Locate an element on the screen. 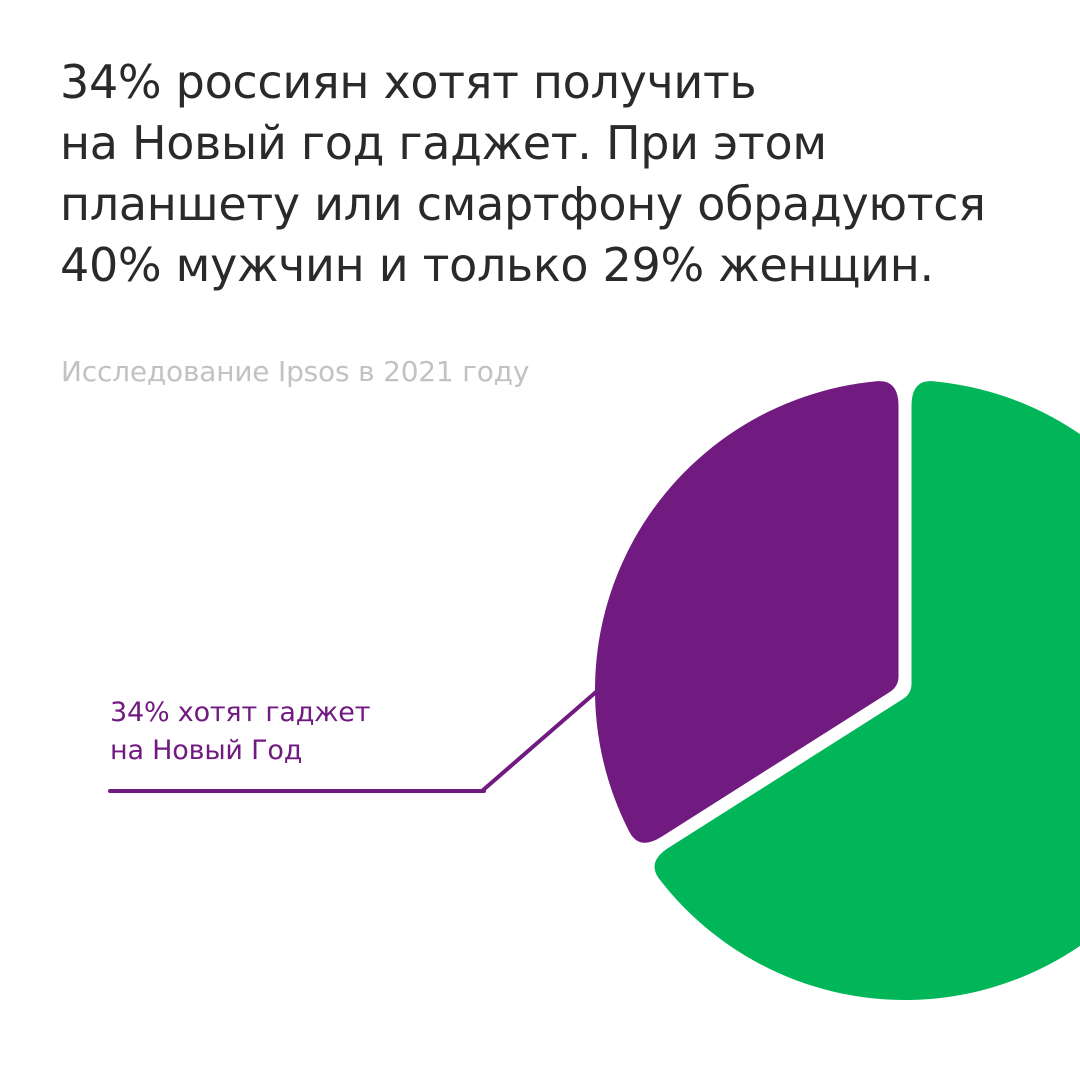  source-caption: Исследование Ipsos в 2021 году is located at coordinates (295, 371).